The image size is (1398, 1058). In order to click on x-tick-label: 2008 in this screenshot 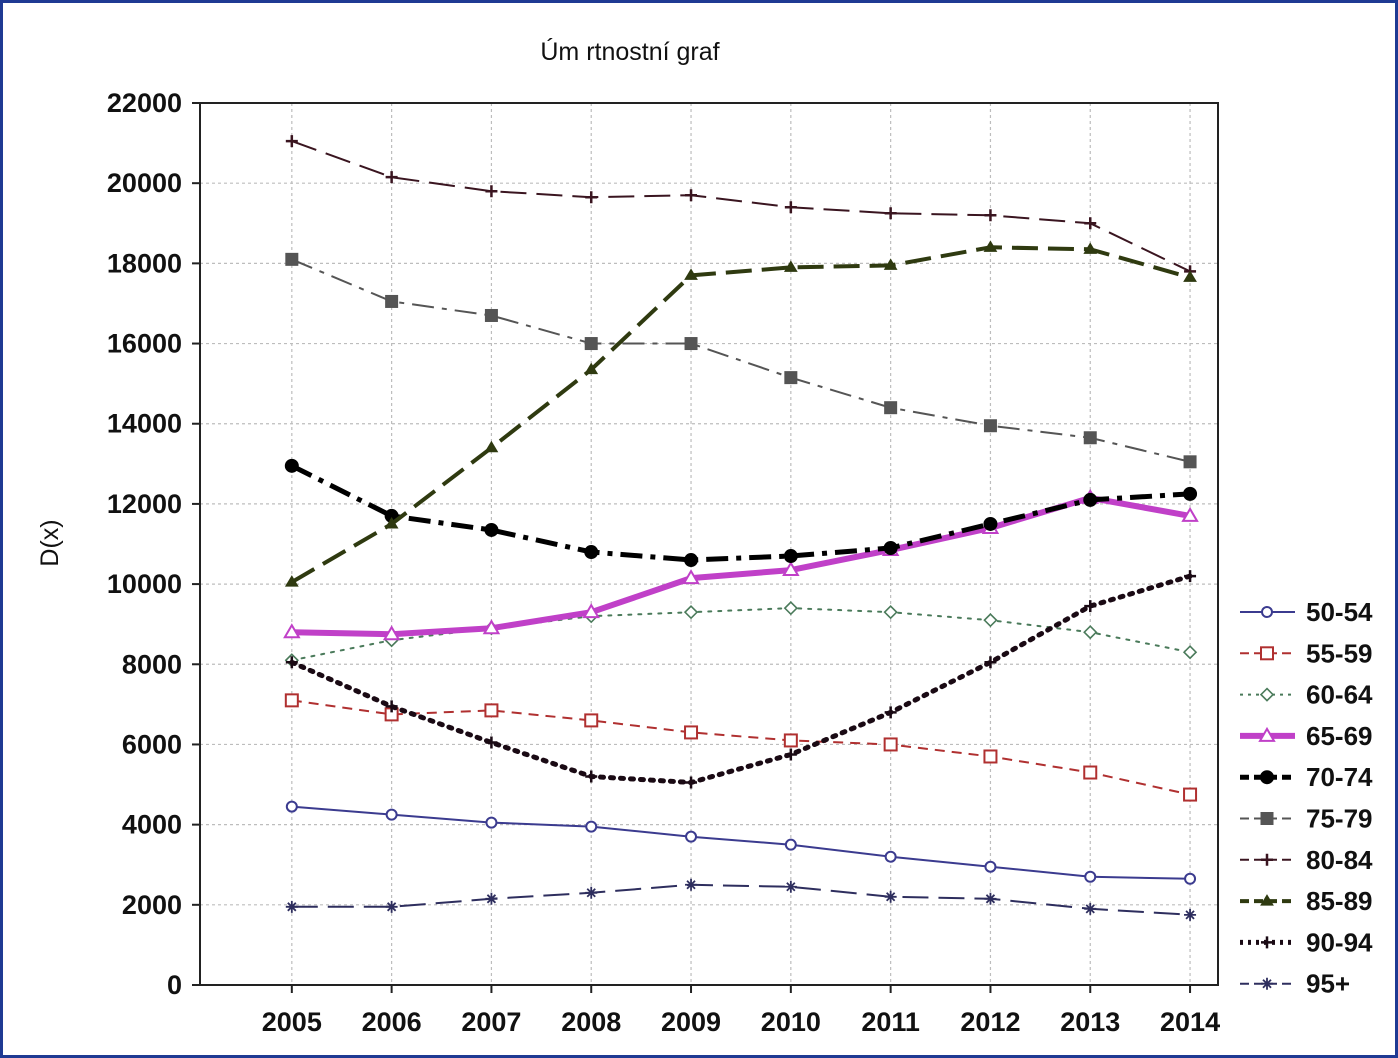, I will do `click(591, 1022)`.